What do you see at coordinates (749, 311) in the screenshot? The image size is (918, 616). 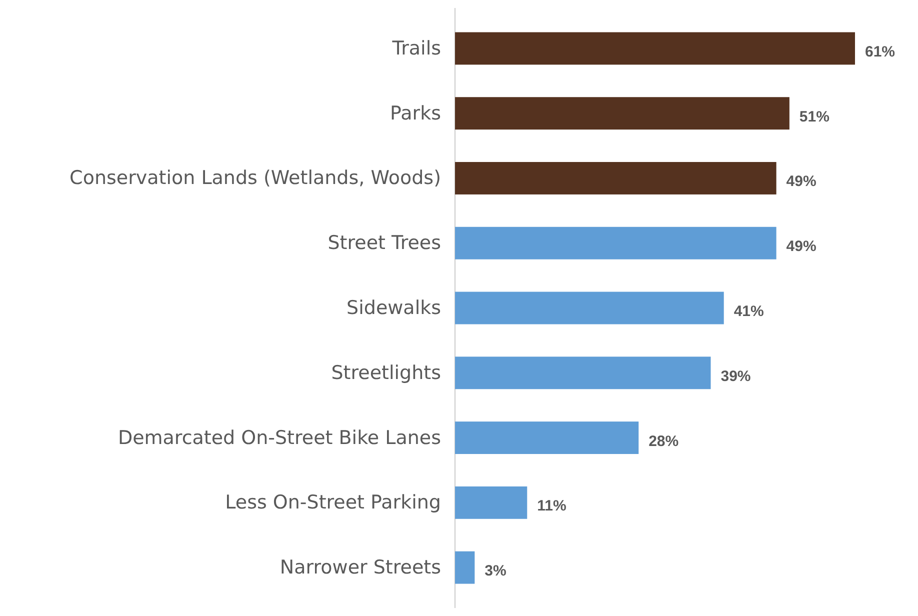 I see `data-label: 41%` at bounding box center [749, 311].